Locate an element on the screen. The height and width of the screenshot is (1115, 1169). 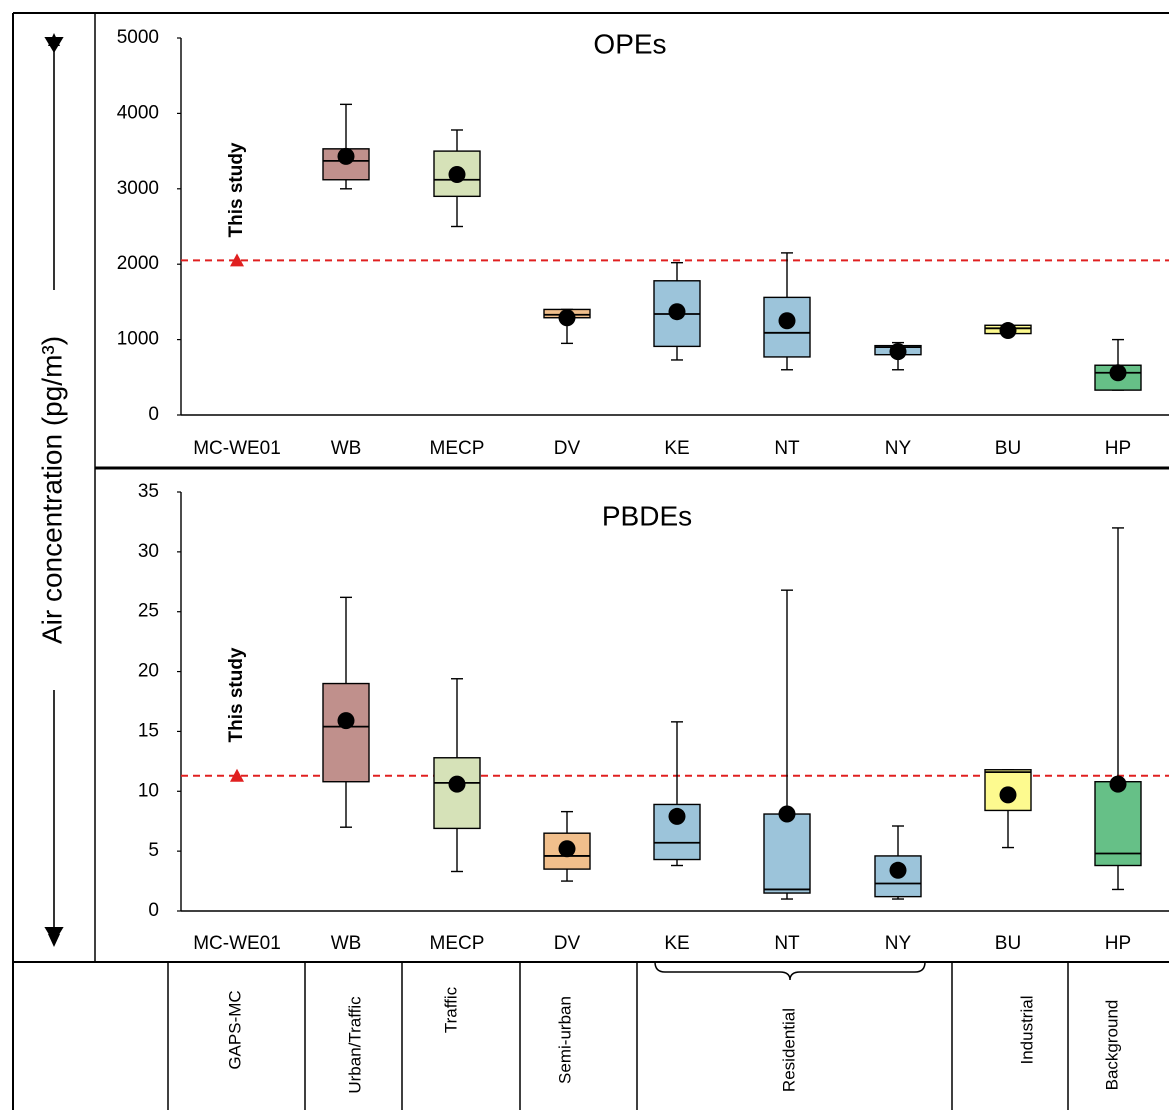
pbdes-box-wb is located at coordinates (346, 712).